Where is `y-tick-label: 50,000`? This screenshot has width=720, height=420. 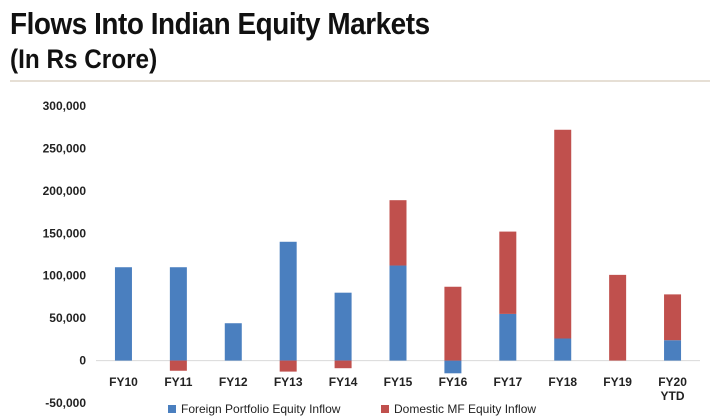
y-tick-label: 50,000 is located at coordinates (67, 318).